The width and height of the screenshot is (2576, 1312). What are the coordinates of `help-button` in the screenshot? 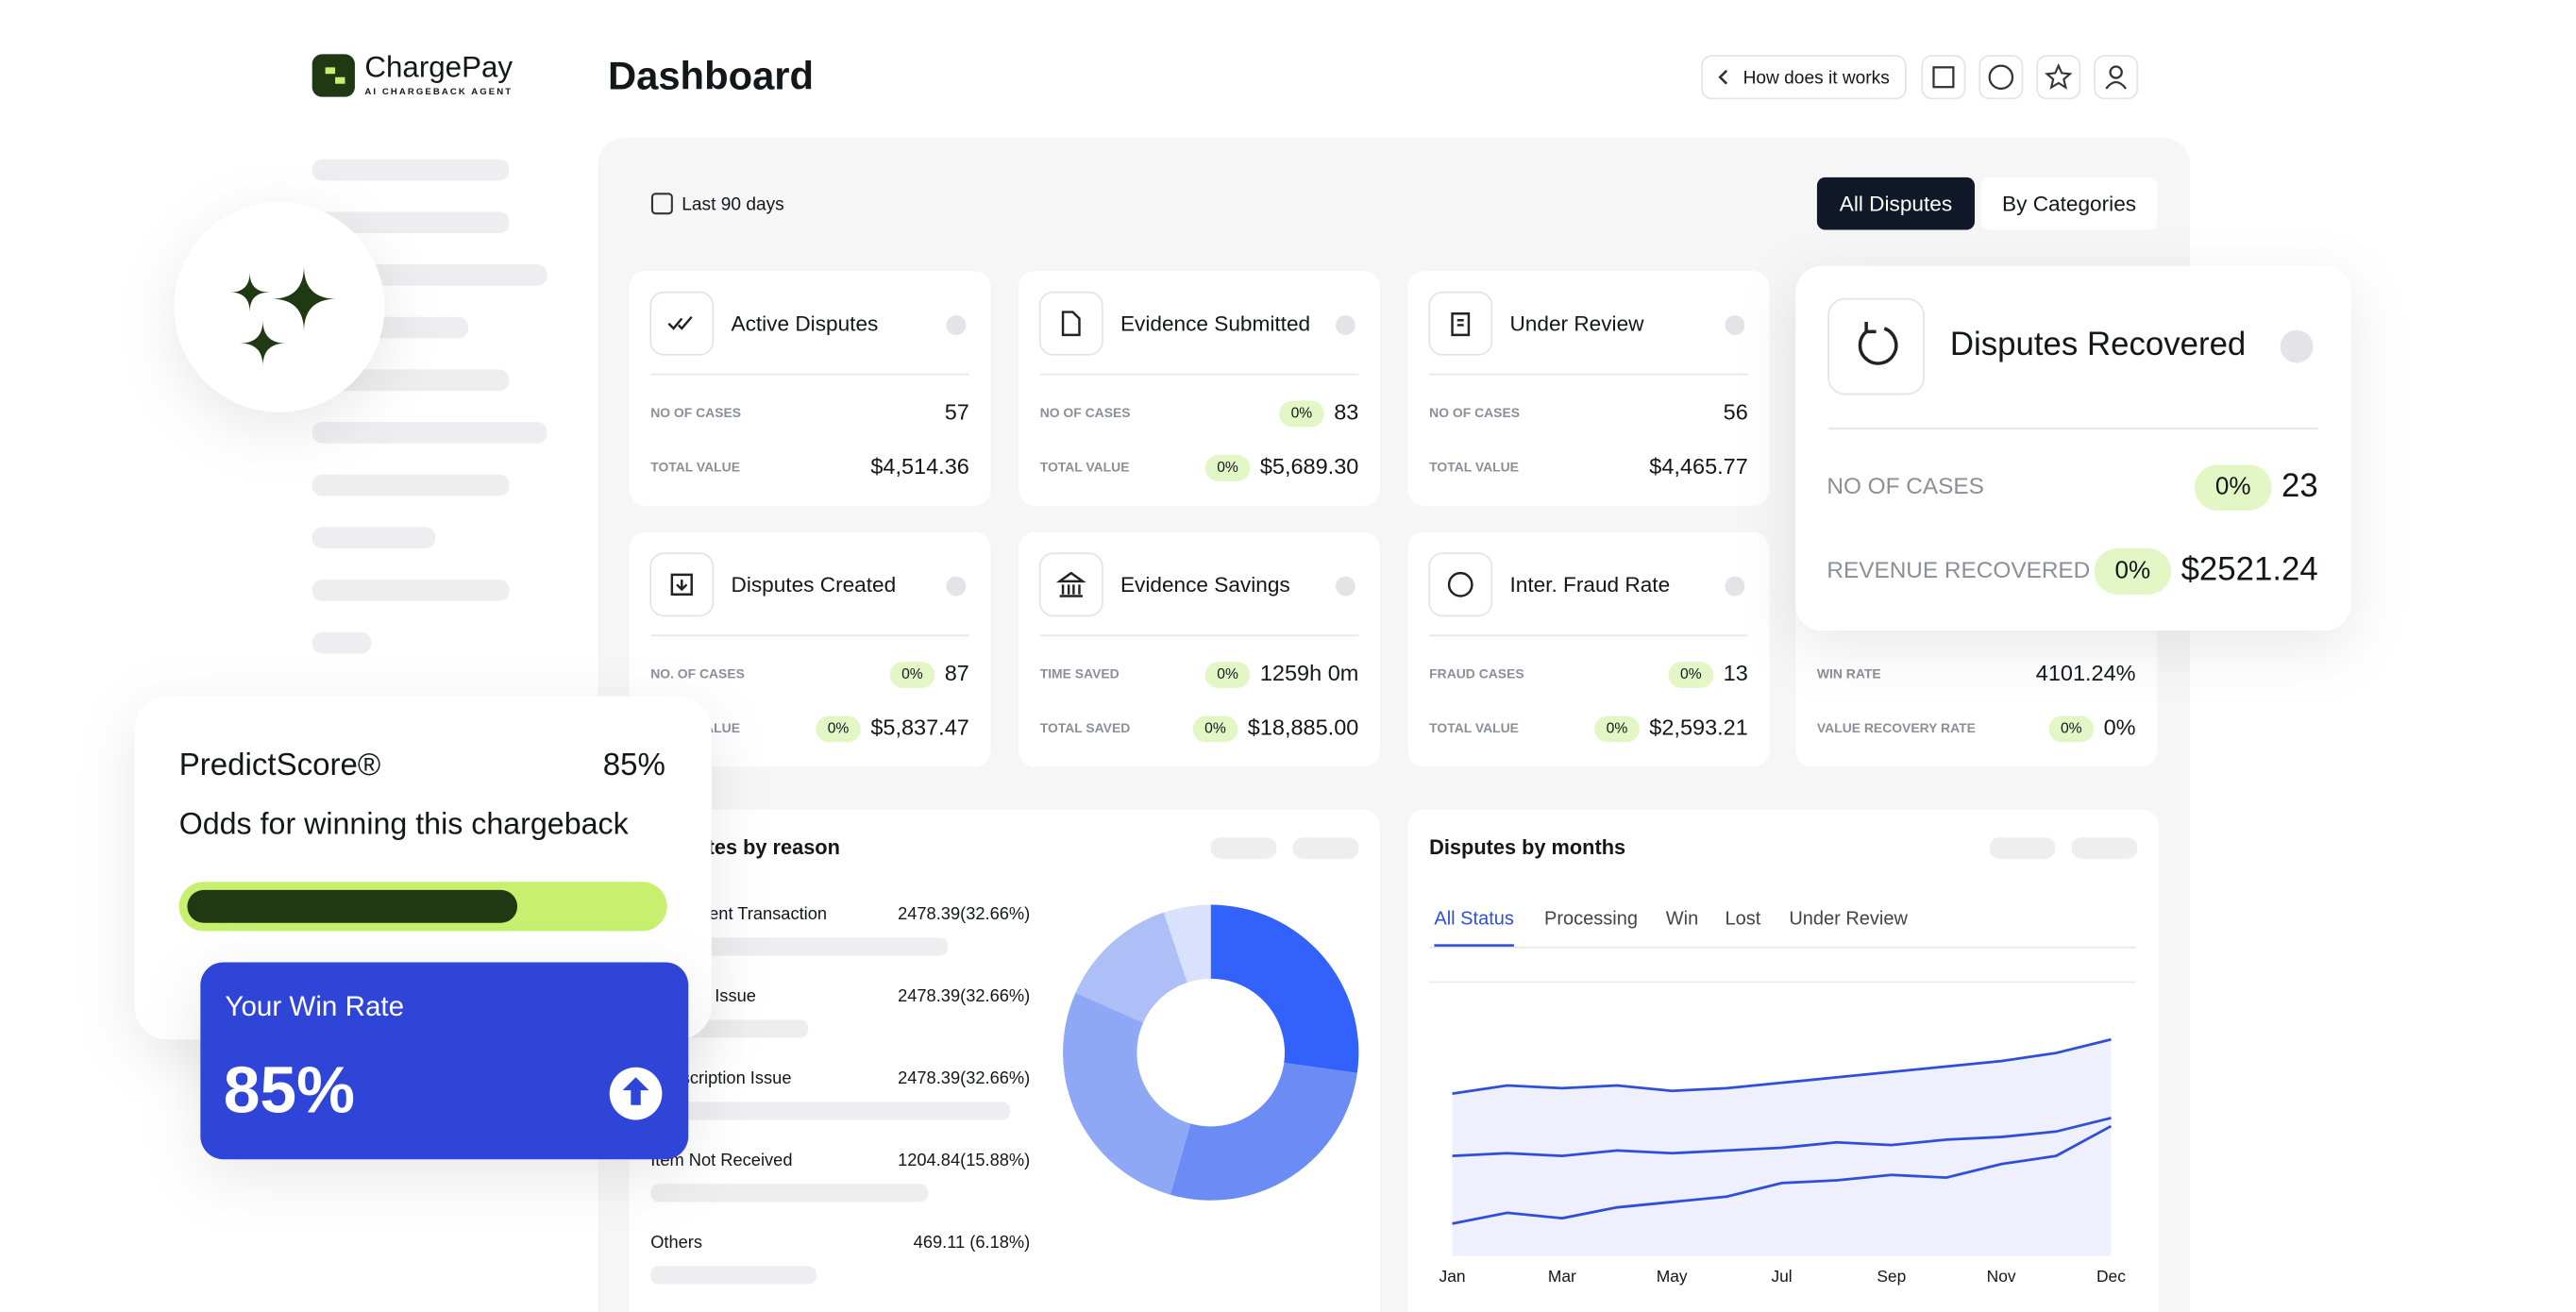 It's located at (1804, 77).